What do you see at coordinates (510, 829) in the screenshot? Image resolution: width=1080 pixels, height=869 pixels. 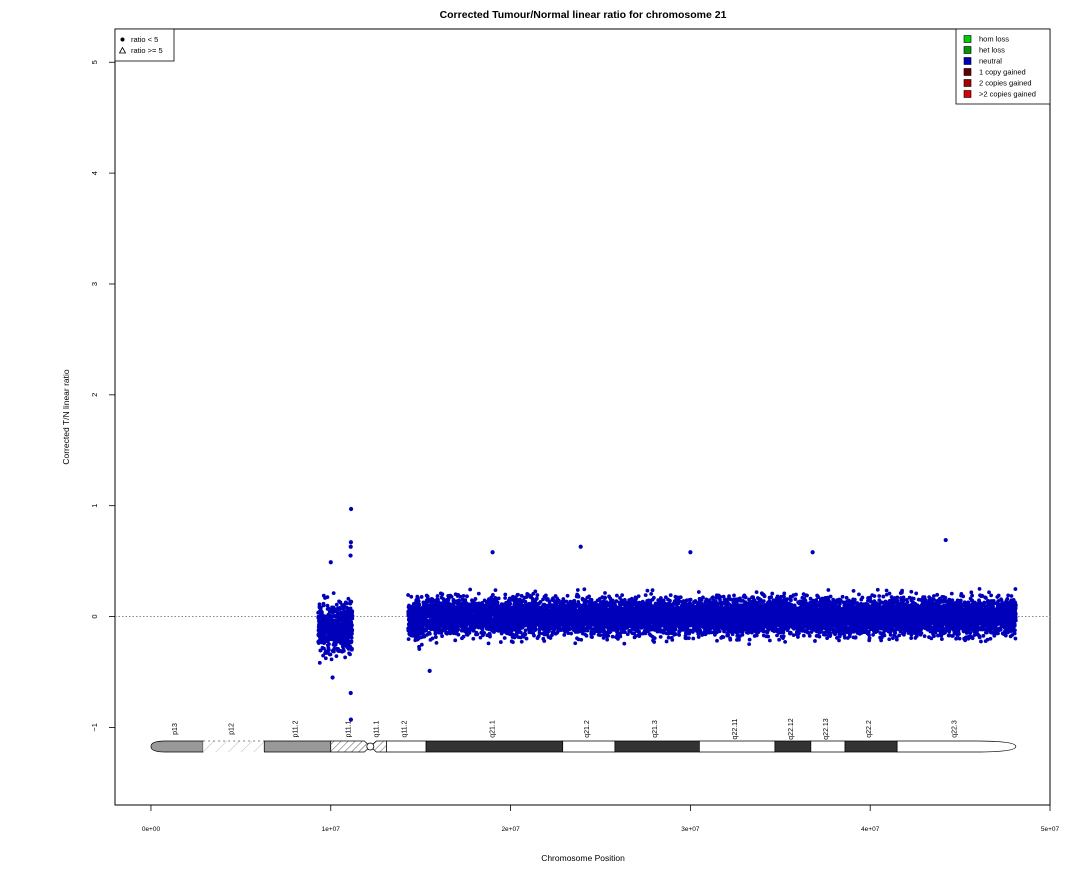 I see `x-tick-label: 2e+07` at bounding box center [510, 829].